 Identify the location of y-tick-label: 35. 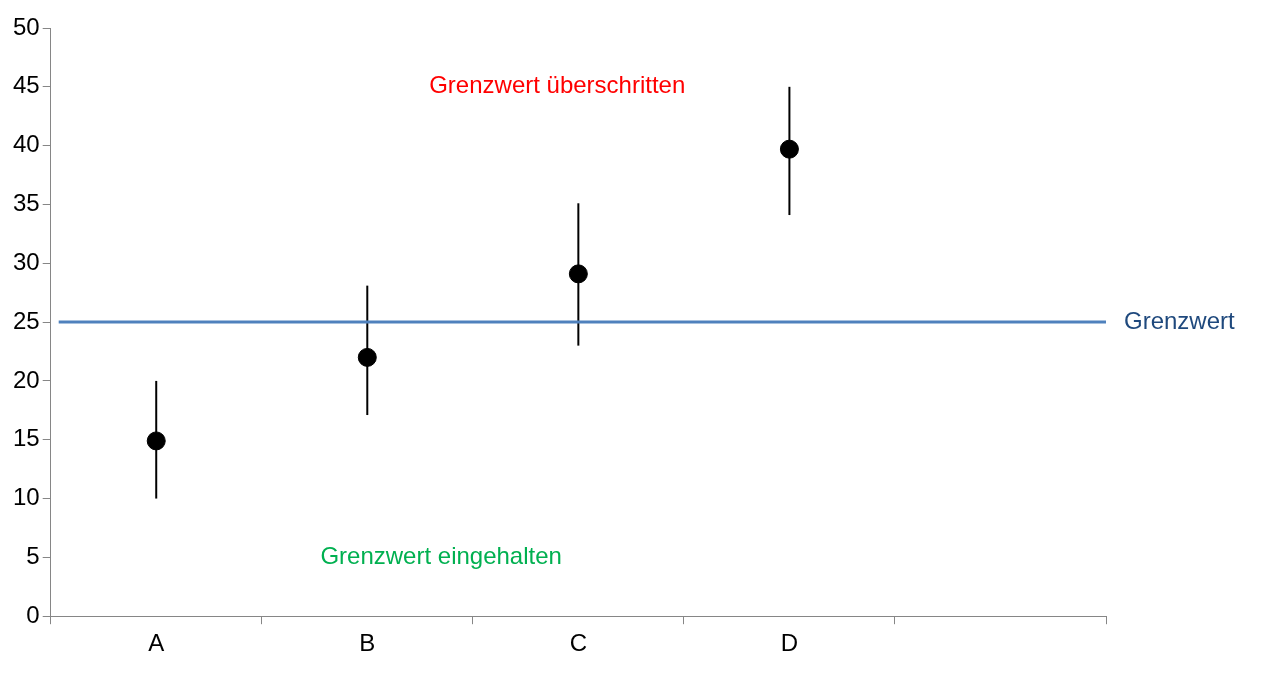
(26, 203).